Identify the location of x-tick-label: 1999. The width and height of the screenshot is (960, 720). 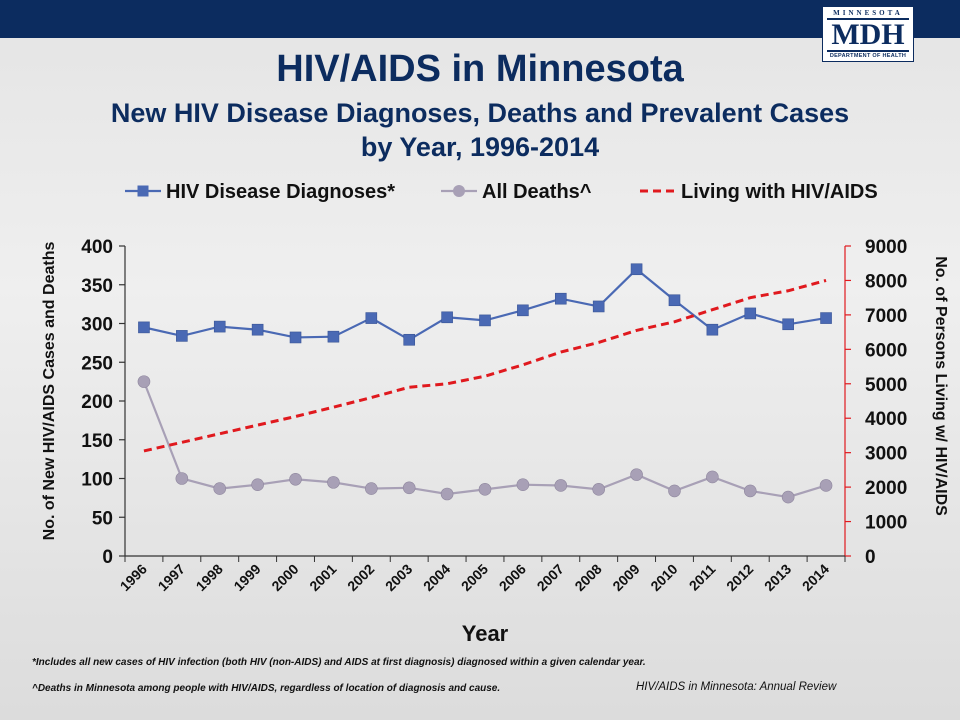
(246, 577).